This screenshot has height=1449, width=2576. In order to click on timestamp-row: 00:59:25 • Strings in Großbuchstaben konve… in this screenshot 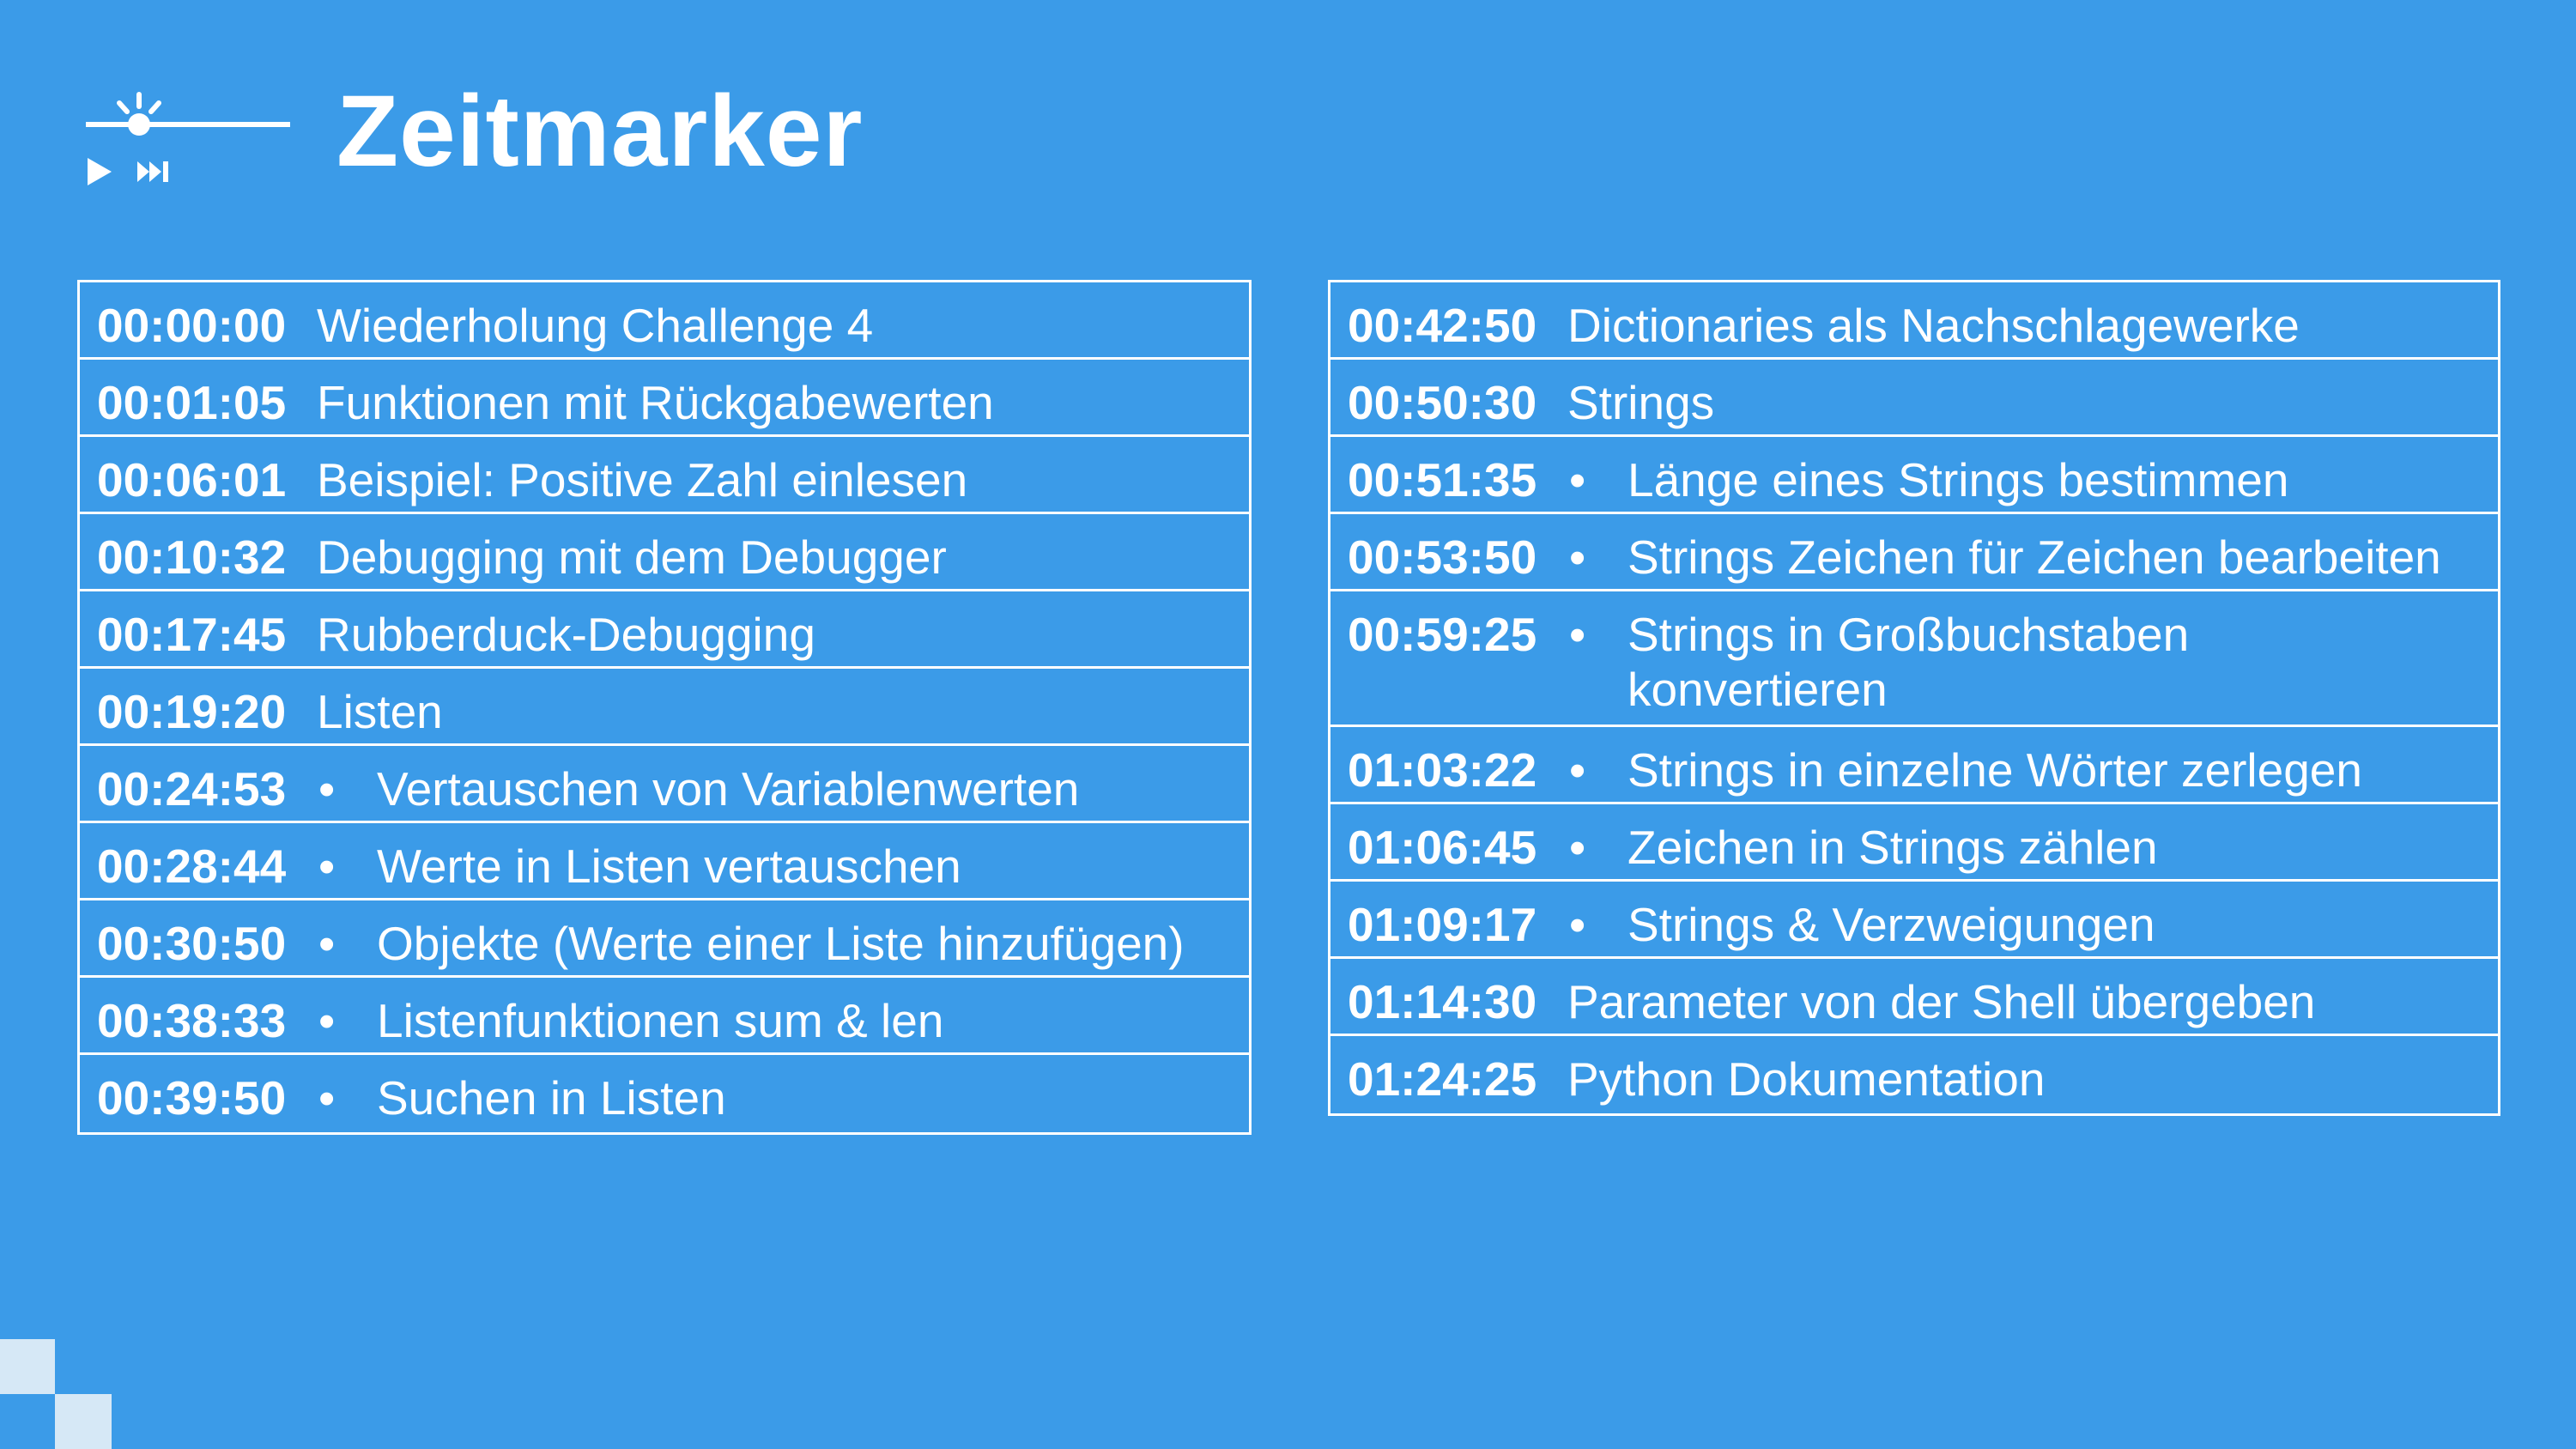, I will do `click(1914, 659)`.